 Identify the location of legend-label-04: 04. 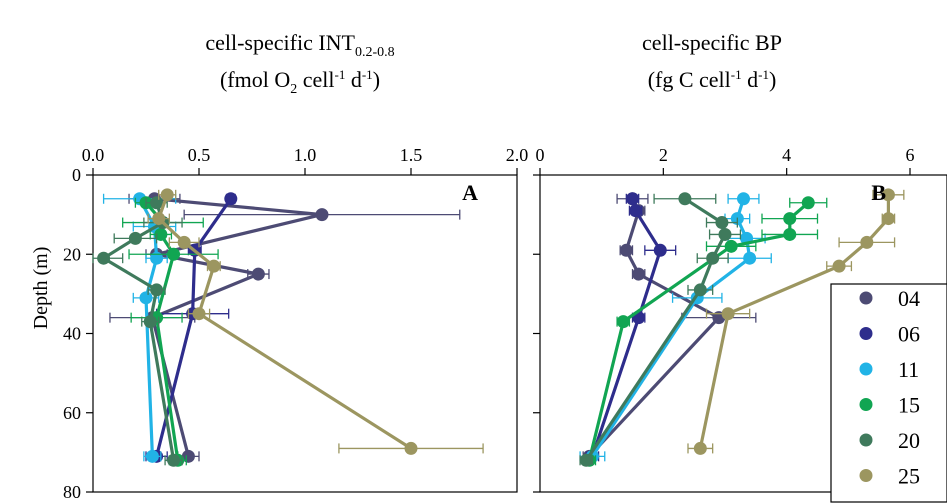
(909, 298).